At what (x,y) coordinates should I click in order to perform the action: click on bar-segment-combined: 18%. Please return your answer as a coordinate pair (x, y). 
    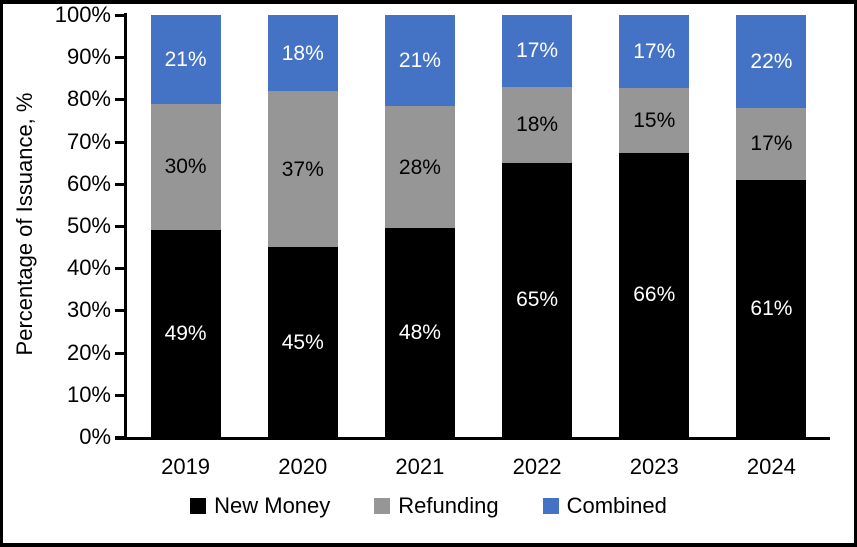
    Looking at the image, I should click on (302, 53).